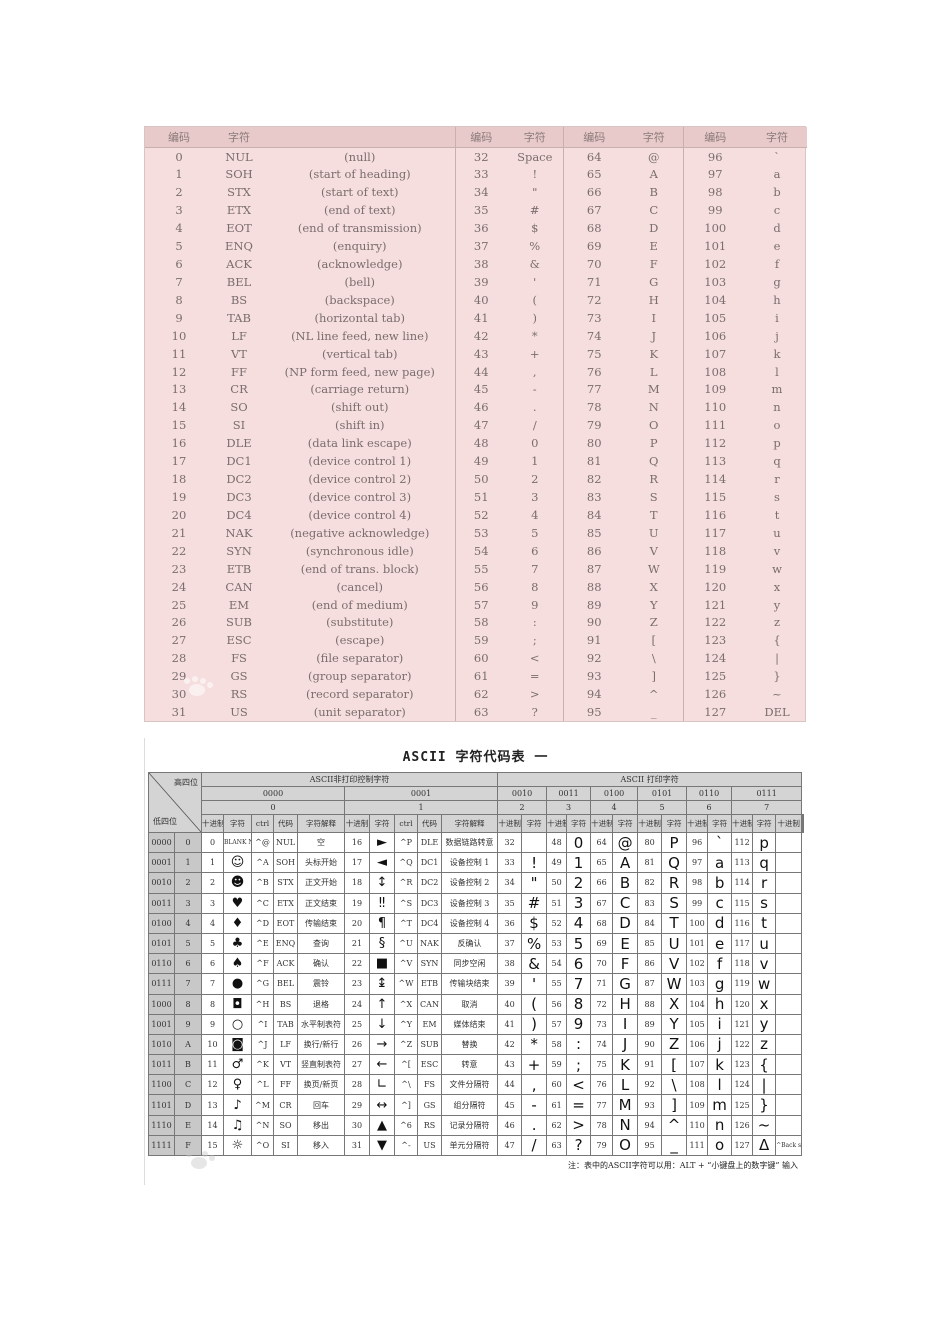 The image size is (950, 1344). I want to click on code-cell: 96, so click(714, 156).